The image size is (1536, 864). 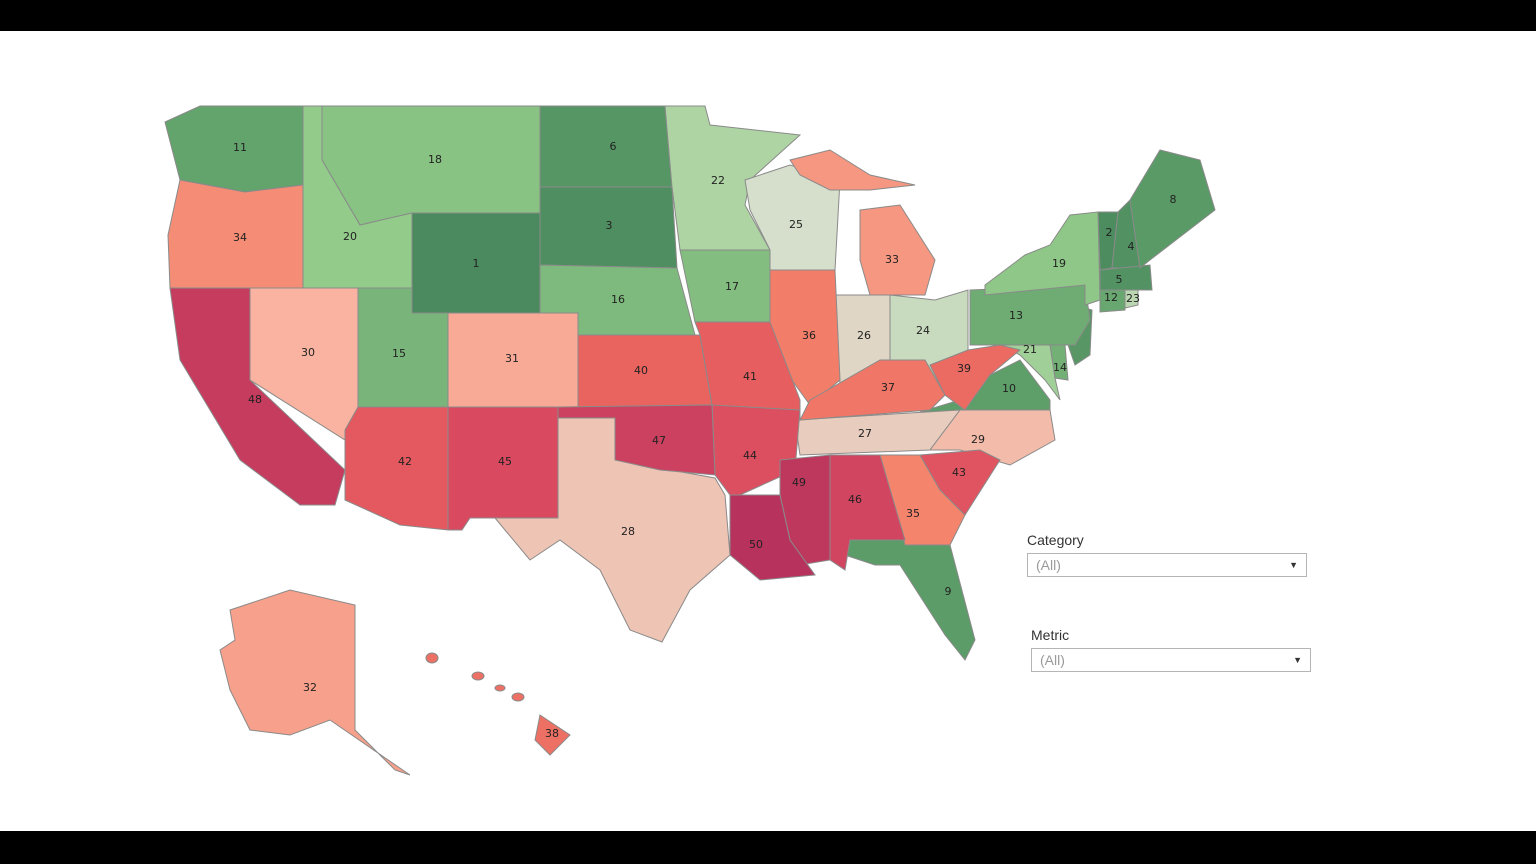 I want to click on state-rank-label: 38, so click(x=552, y=733).